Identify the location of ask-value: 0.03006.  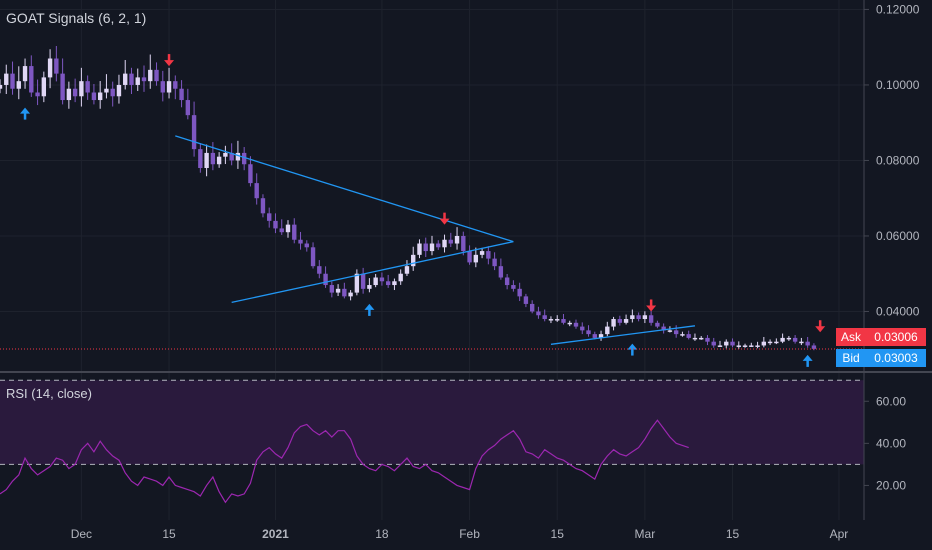
(896, 337).